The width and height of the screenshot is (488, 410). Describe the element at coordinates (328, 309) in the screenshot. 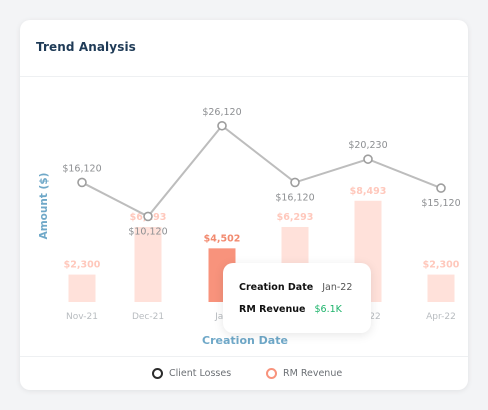

I see `tooltip-revenue-value: $6.1K` at that location.